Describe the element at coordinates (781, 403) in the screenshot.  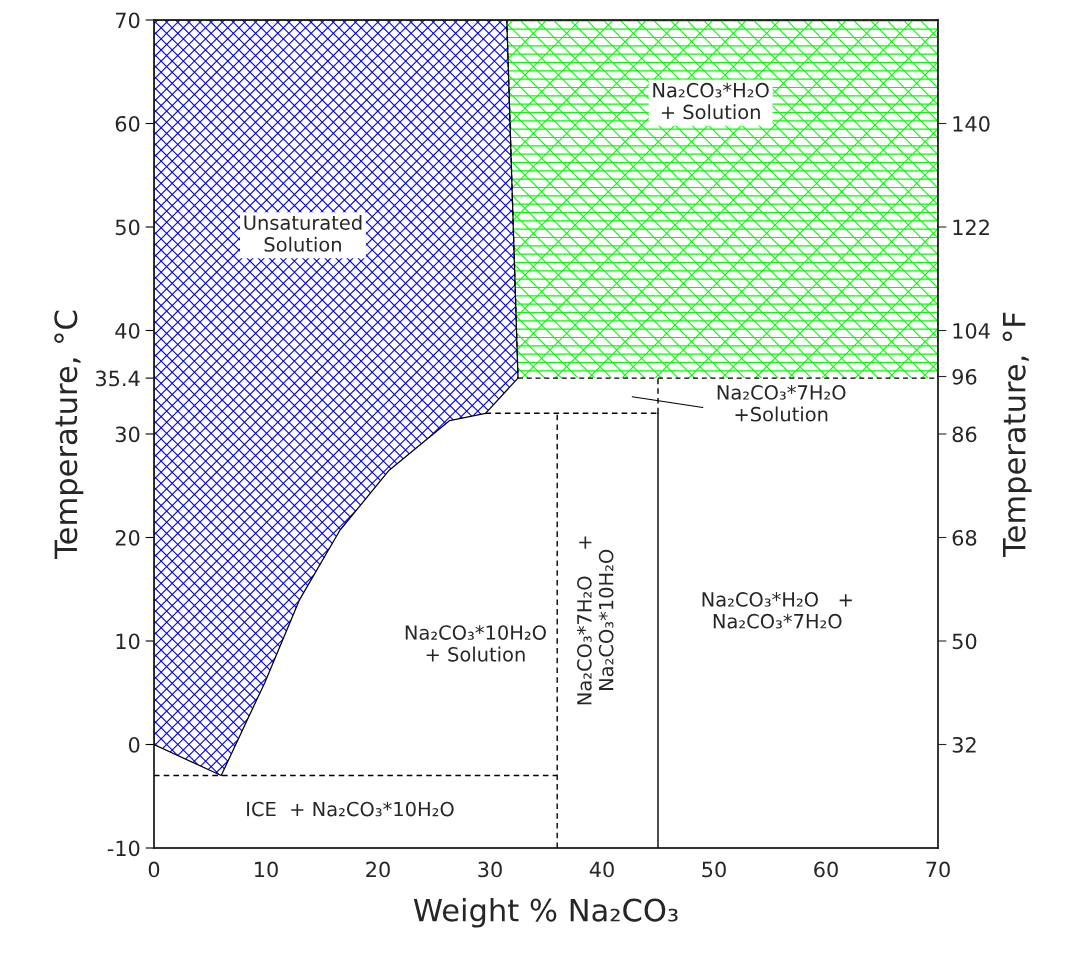
I see `annotation: Na₂CO₃*7H₂O +Solution` at that location.